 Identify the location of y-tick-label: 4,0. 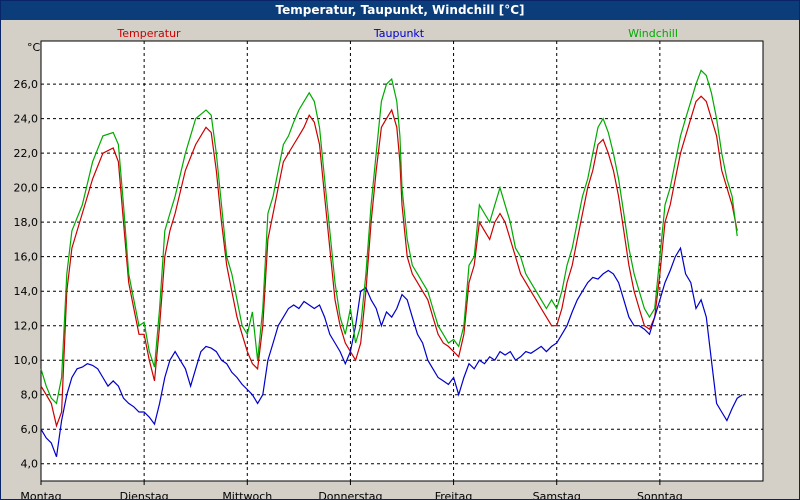
(30, 464).